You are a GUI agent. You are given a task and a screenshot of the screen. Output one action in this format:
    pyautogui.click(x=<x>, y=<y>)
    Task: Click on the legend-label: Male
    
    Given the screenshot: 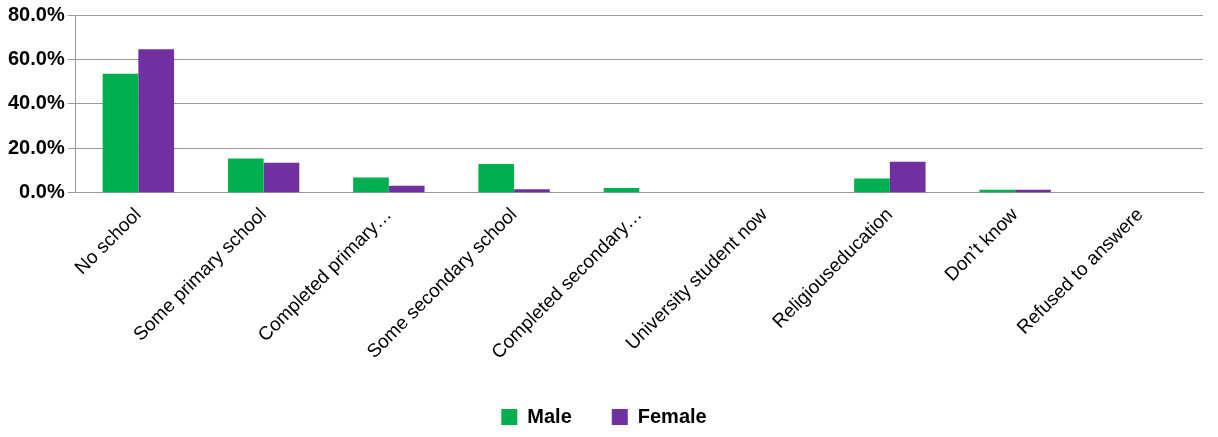 What is the action you would take?
    pyautogui.click(x=549, y=415)
    